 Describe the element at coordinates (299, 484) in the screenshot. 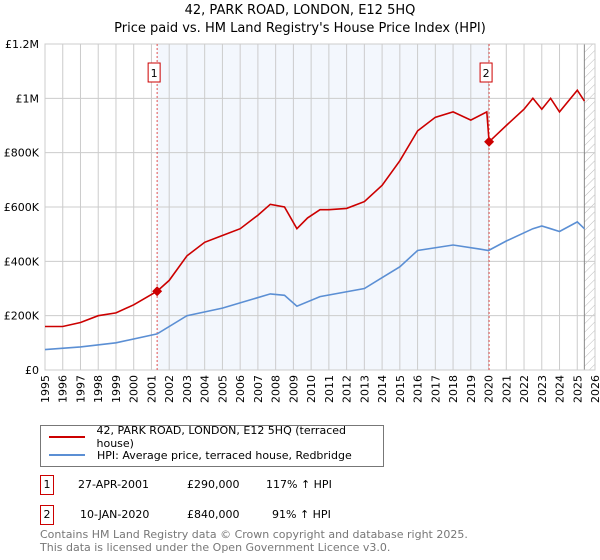

I see `sale-hpi: 117% ↑ HPI` at that location.